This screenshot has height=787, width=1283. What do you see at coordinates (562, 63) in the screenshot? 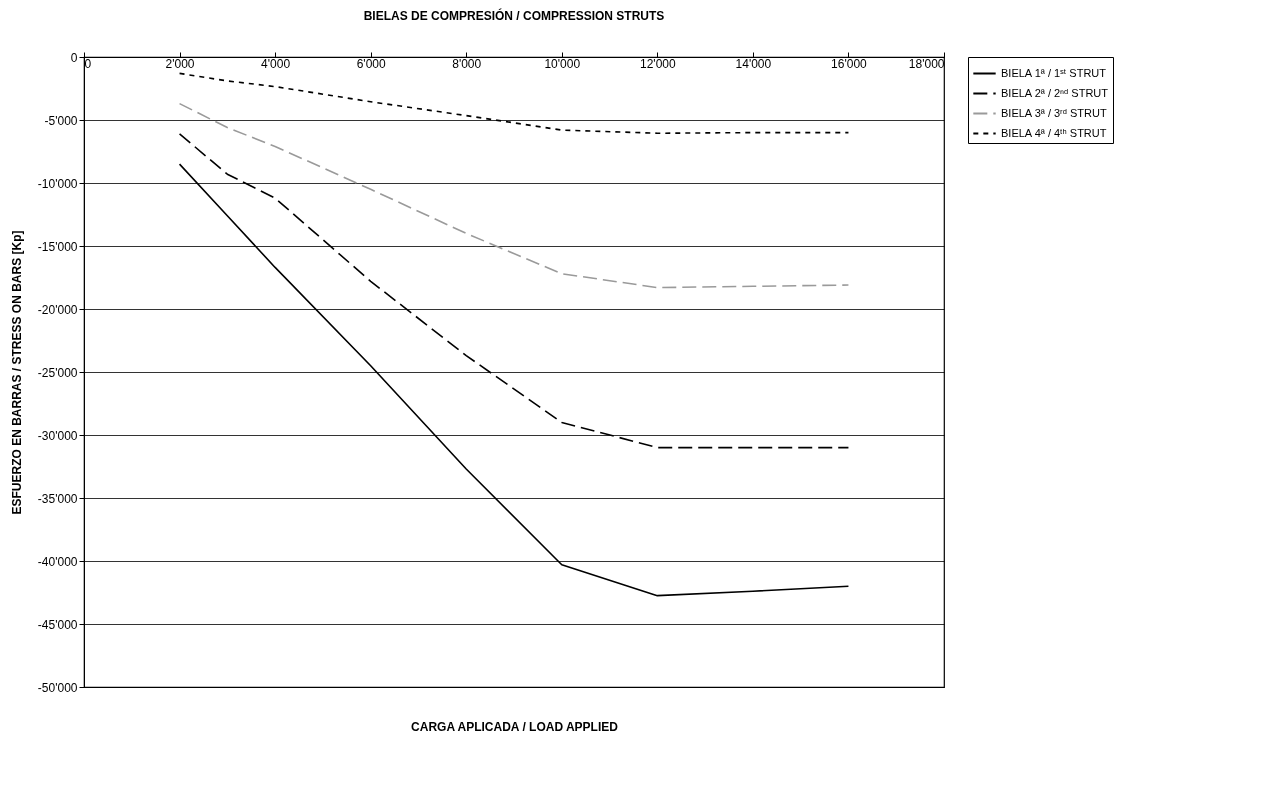
I see `x-tick-label: 10'000` at bounding box center [562, 63].